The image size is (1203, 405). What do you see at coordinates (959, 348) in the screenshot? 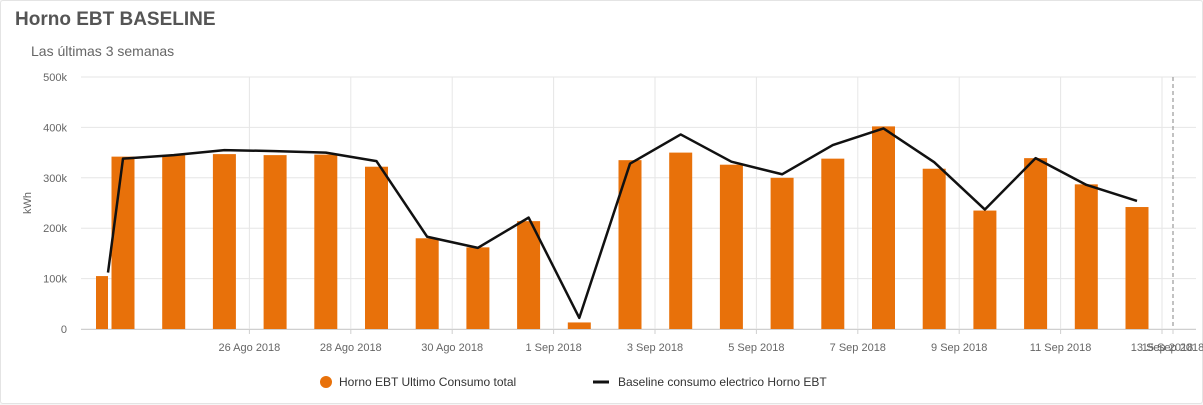
I see `x-tick-label: 9 Sep 2018` at bounding box center [959, 348].